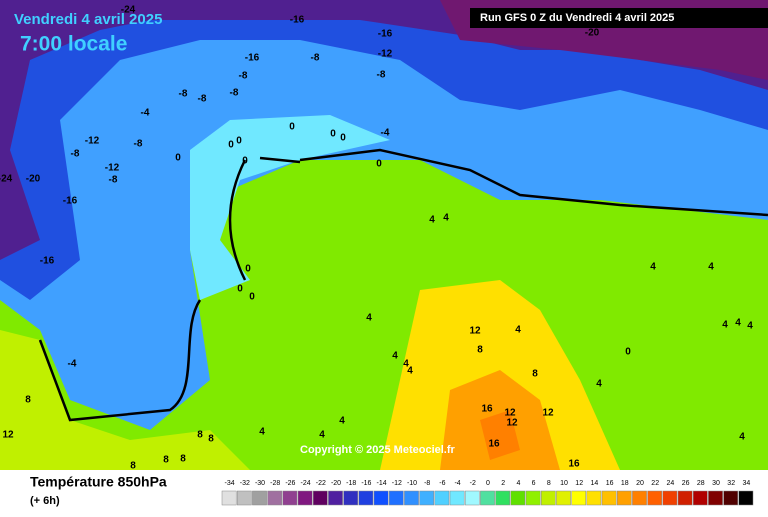  I want to click on scale-tick-label: -22, so click(321, 483).